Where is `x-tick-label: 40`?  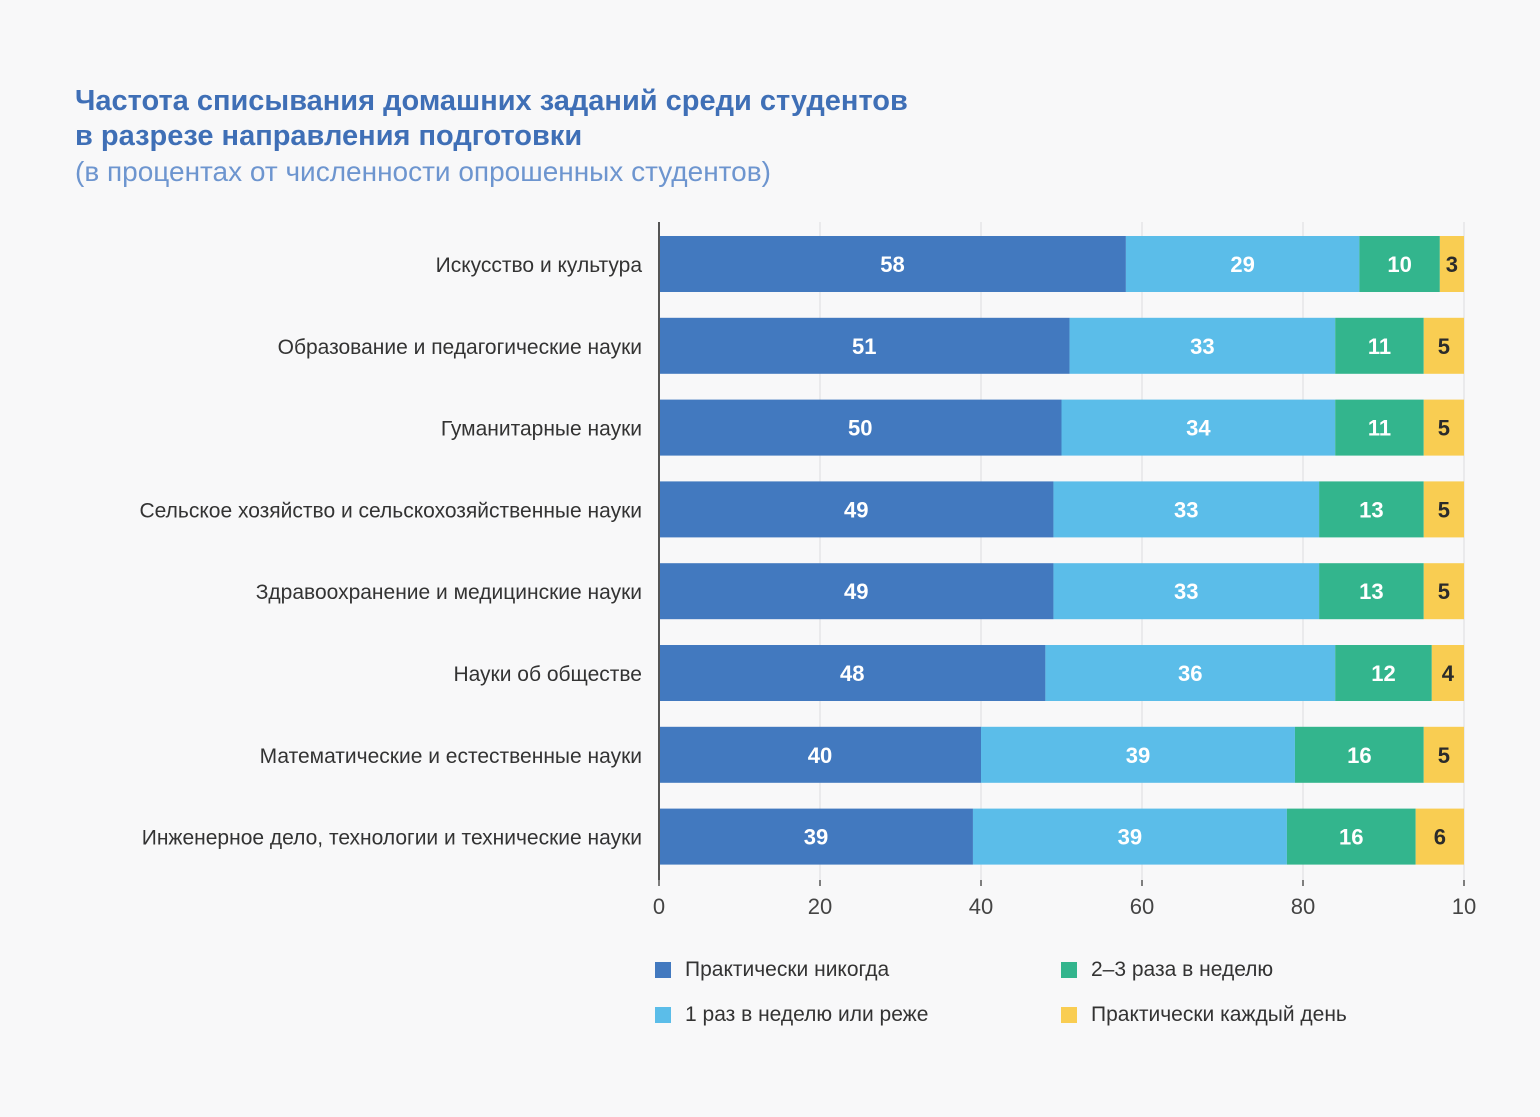 x-tick-label: 40 is located at coordinates (981, 906).